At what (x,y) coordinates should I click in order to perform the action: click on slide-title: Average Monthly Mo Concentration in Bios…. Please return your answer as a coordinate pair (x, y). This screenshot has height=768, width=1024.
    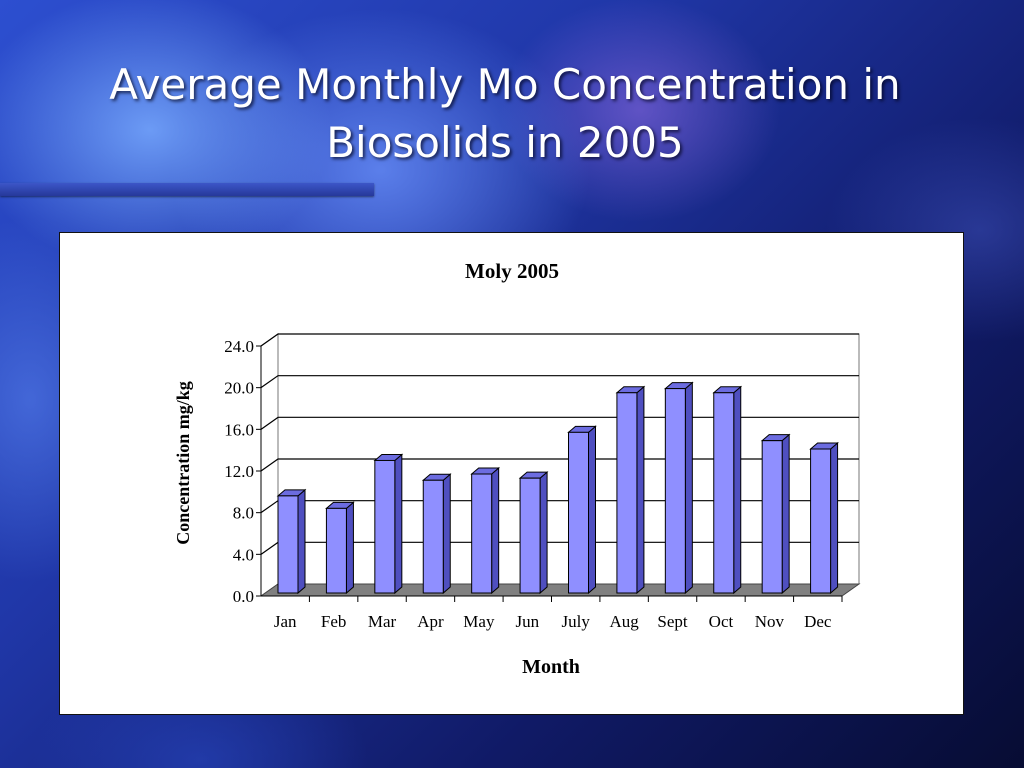
    Looking at the image, I should click on (505, 114).